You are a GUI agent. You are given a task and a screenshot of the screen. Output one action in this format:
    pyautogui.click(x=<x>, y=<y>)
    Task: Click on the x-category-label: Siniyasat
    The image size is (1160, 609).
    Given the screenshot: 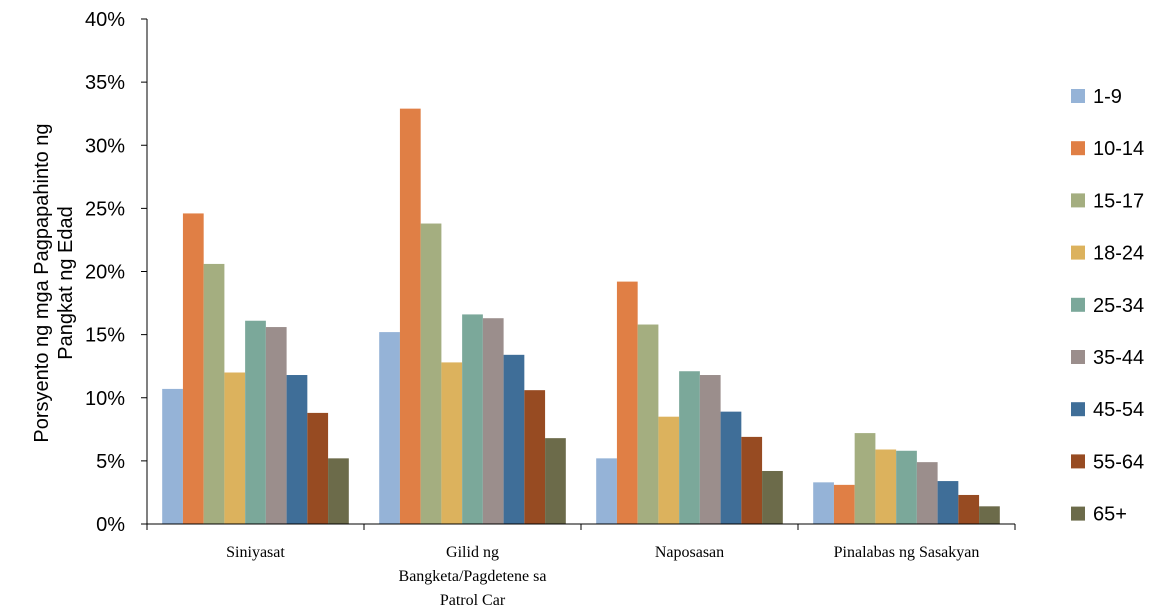 What is the action you would take?
    pyautogui.click(x=255, y=552)
    